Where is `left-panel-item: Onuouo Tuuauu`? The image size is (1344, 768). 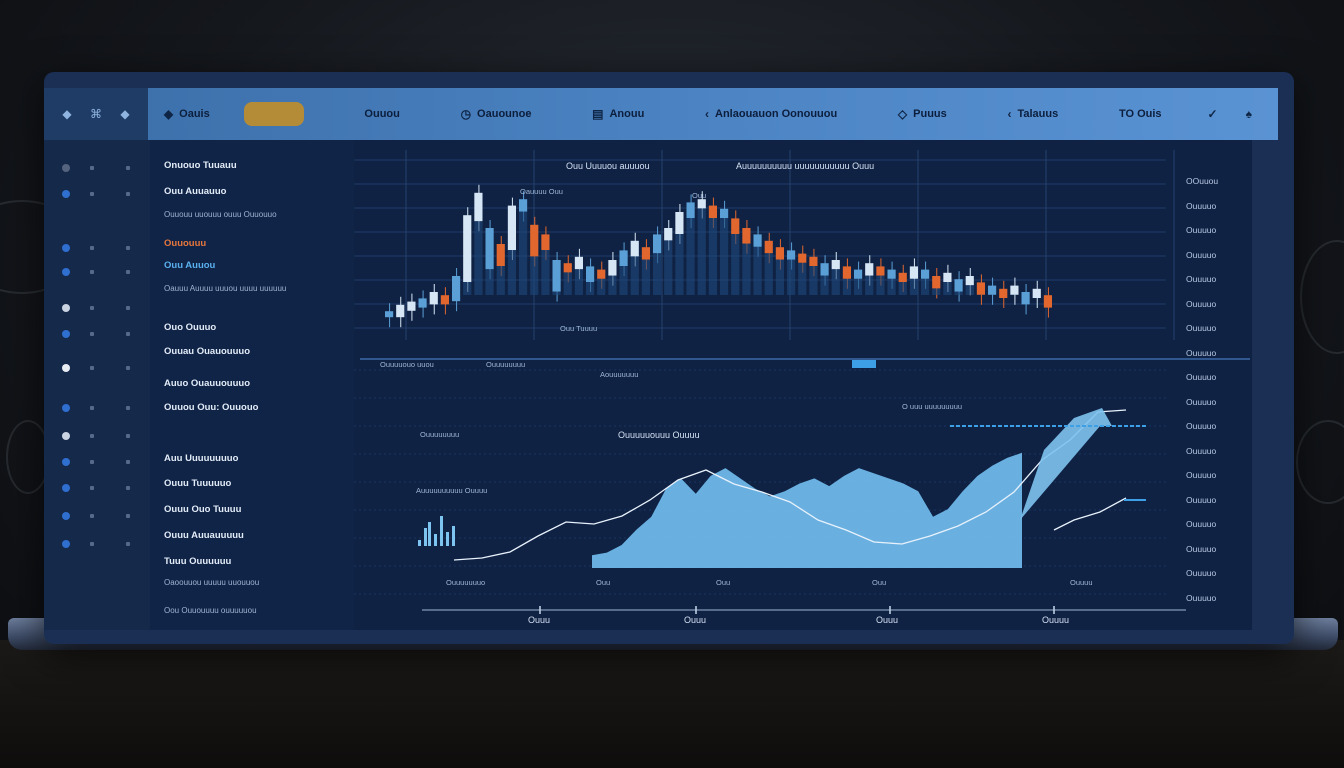 left-panel-item: Onuouo Tuuauu is located at coordinates (200, 165).